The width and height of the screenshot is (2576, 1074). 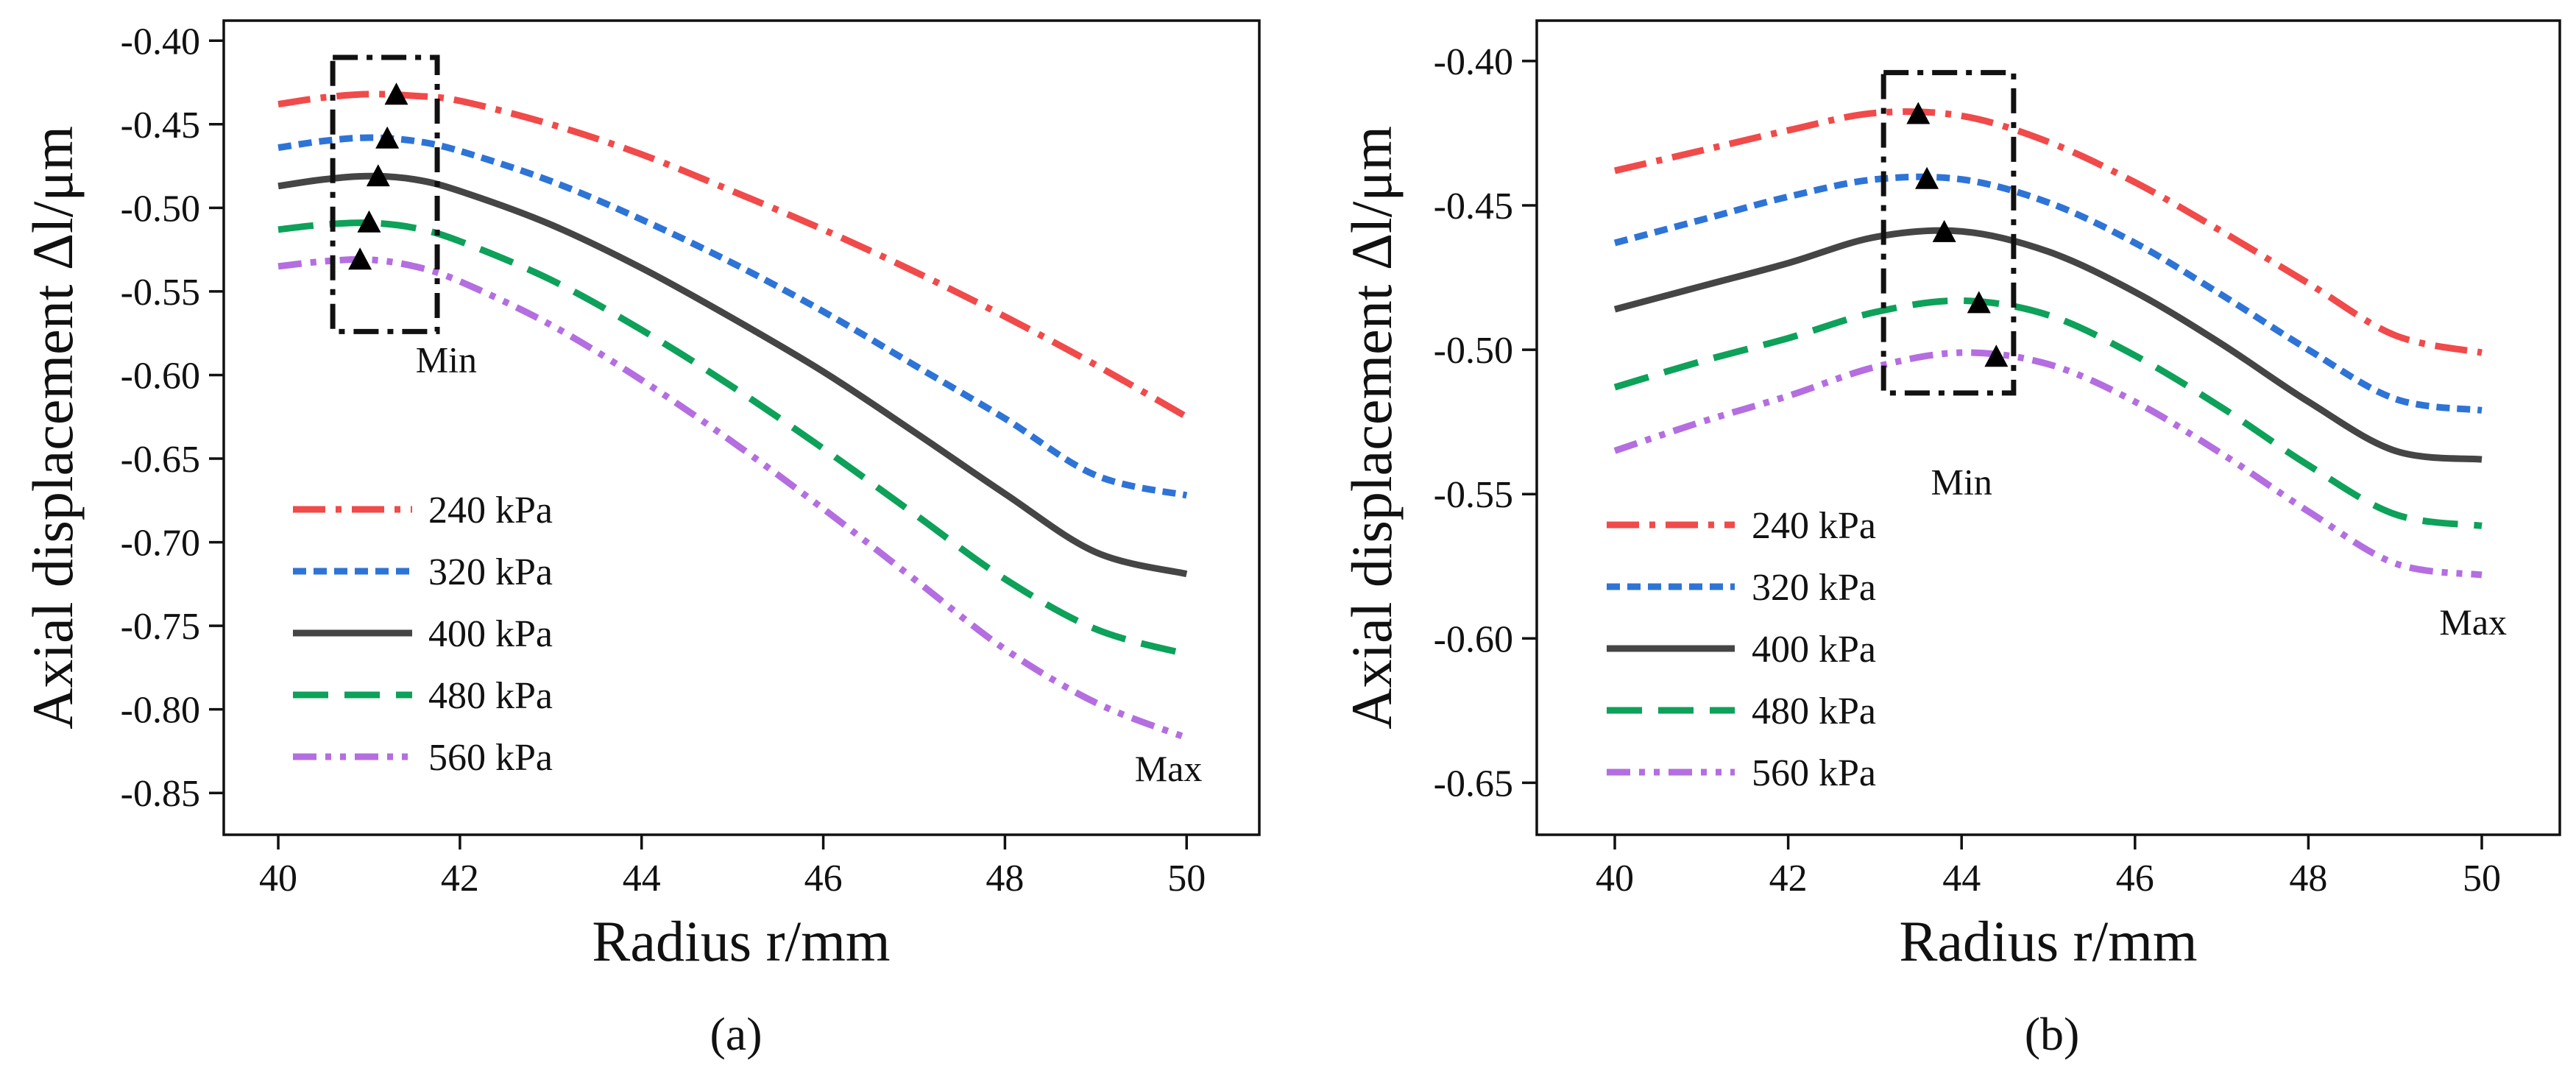 What do you see at coordinates (160, 794) in the screenshot?
I see `y-tick-label: -0.85` at bounding box center [160, 794].